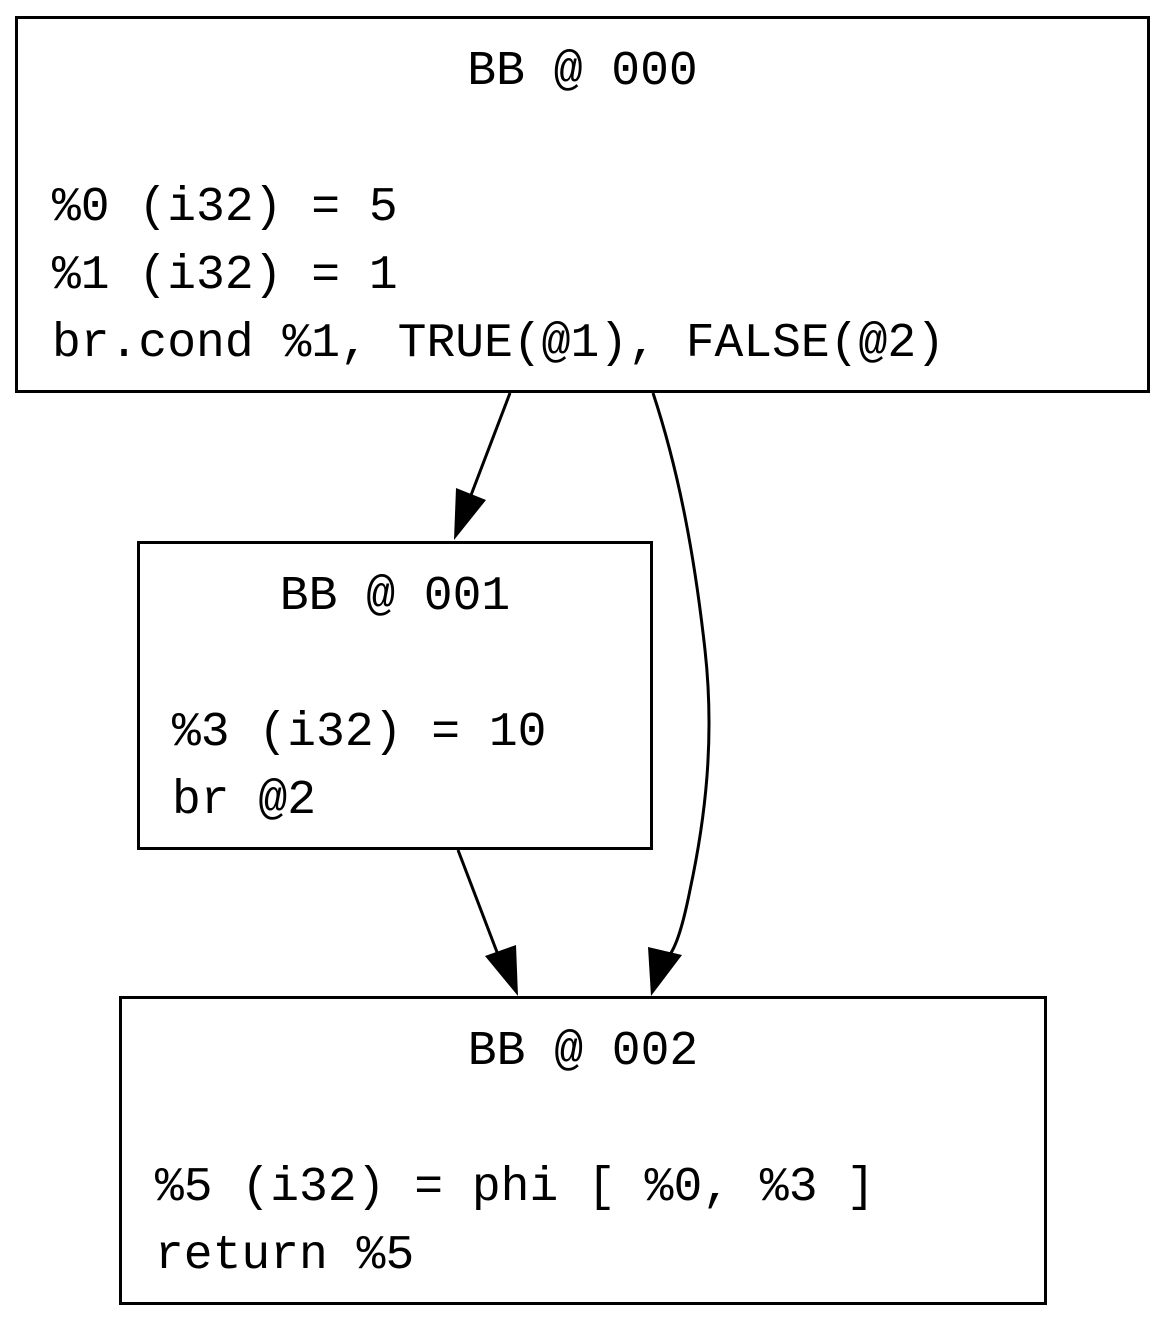 Image resolution: width=1166 pixels, height=1321 pixels. What do you see at coordinates (498, 344) in the screenshot?
I see `instruction-line: br.cond %1, TRUE(@1), FALSE(@2)` at bounding box center [498, 344].